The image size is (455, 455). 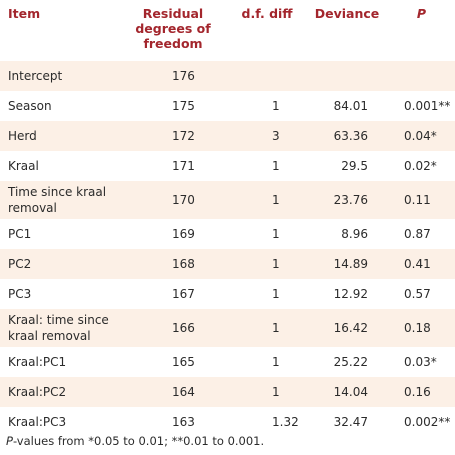 I want to click on footnote-p-symbol: P, so click(x=9, y=441).